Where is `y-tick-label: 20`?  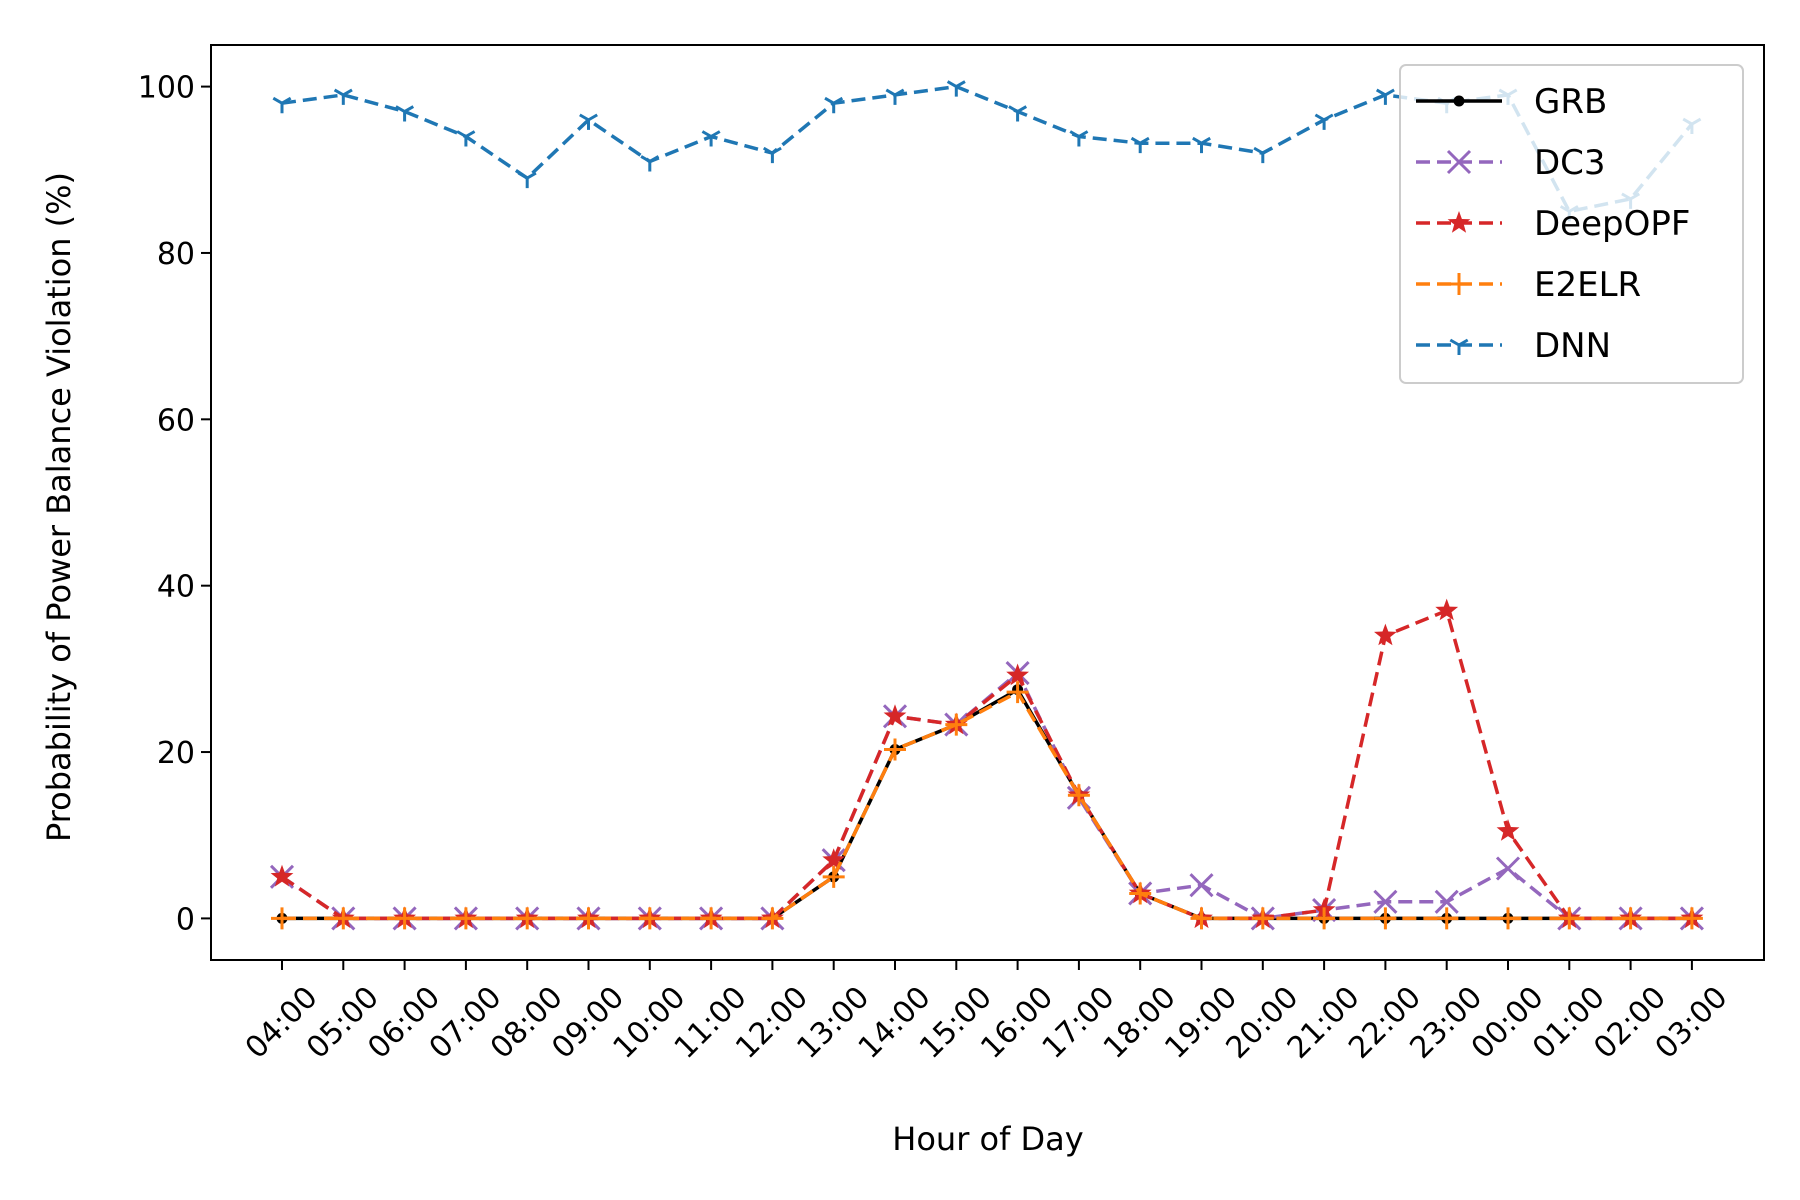 y-tick-label: 20 is located at coordinates (176, 753).